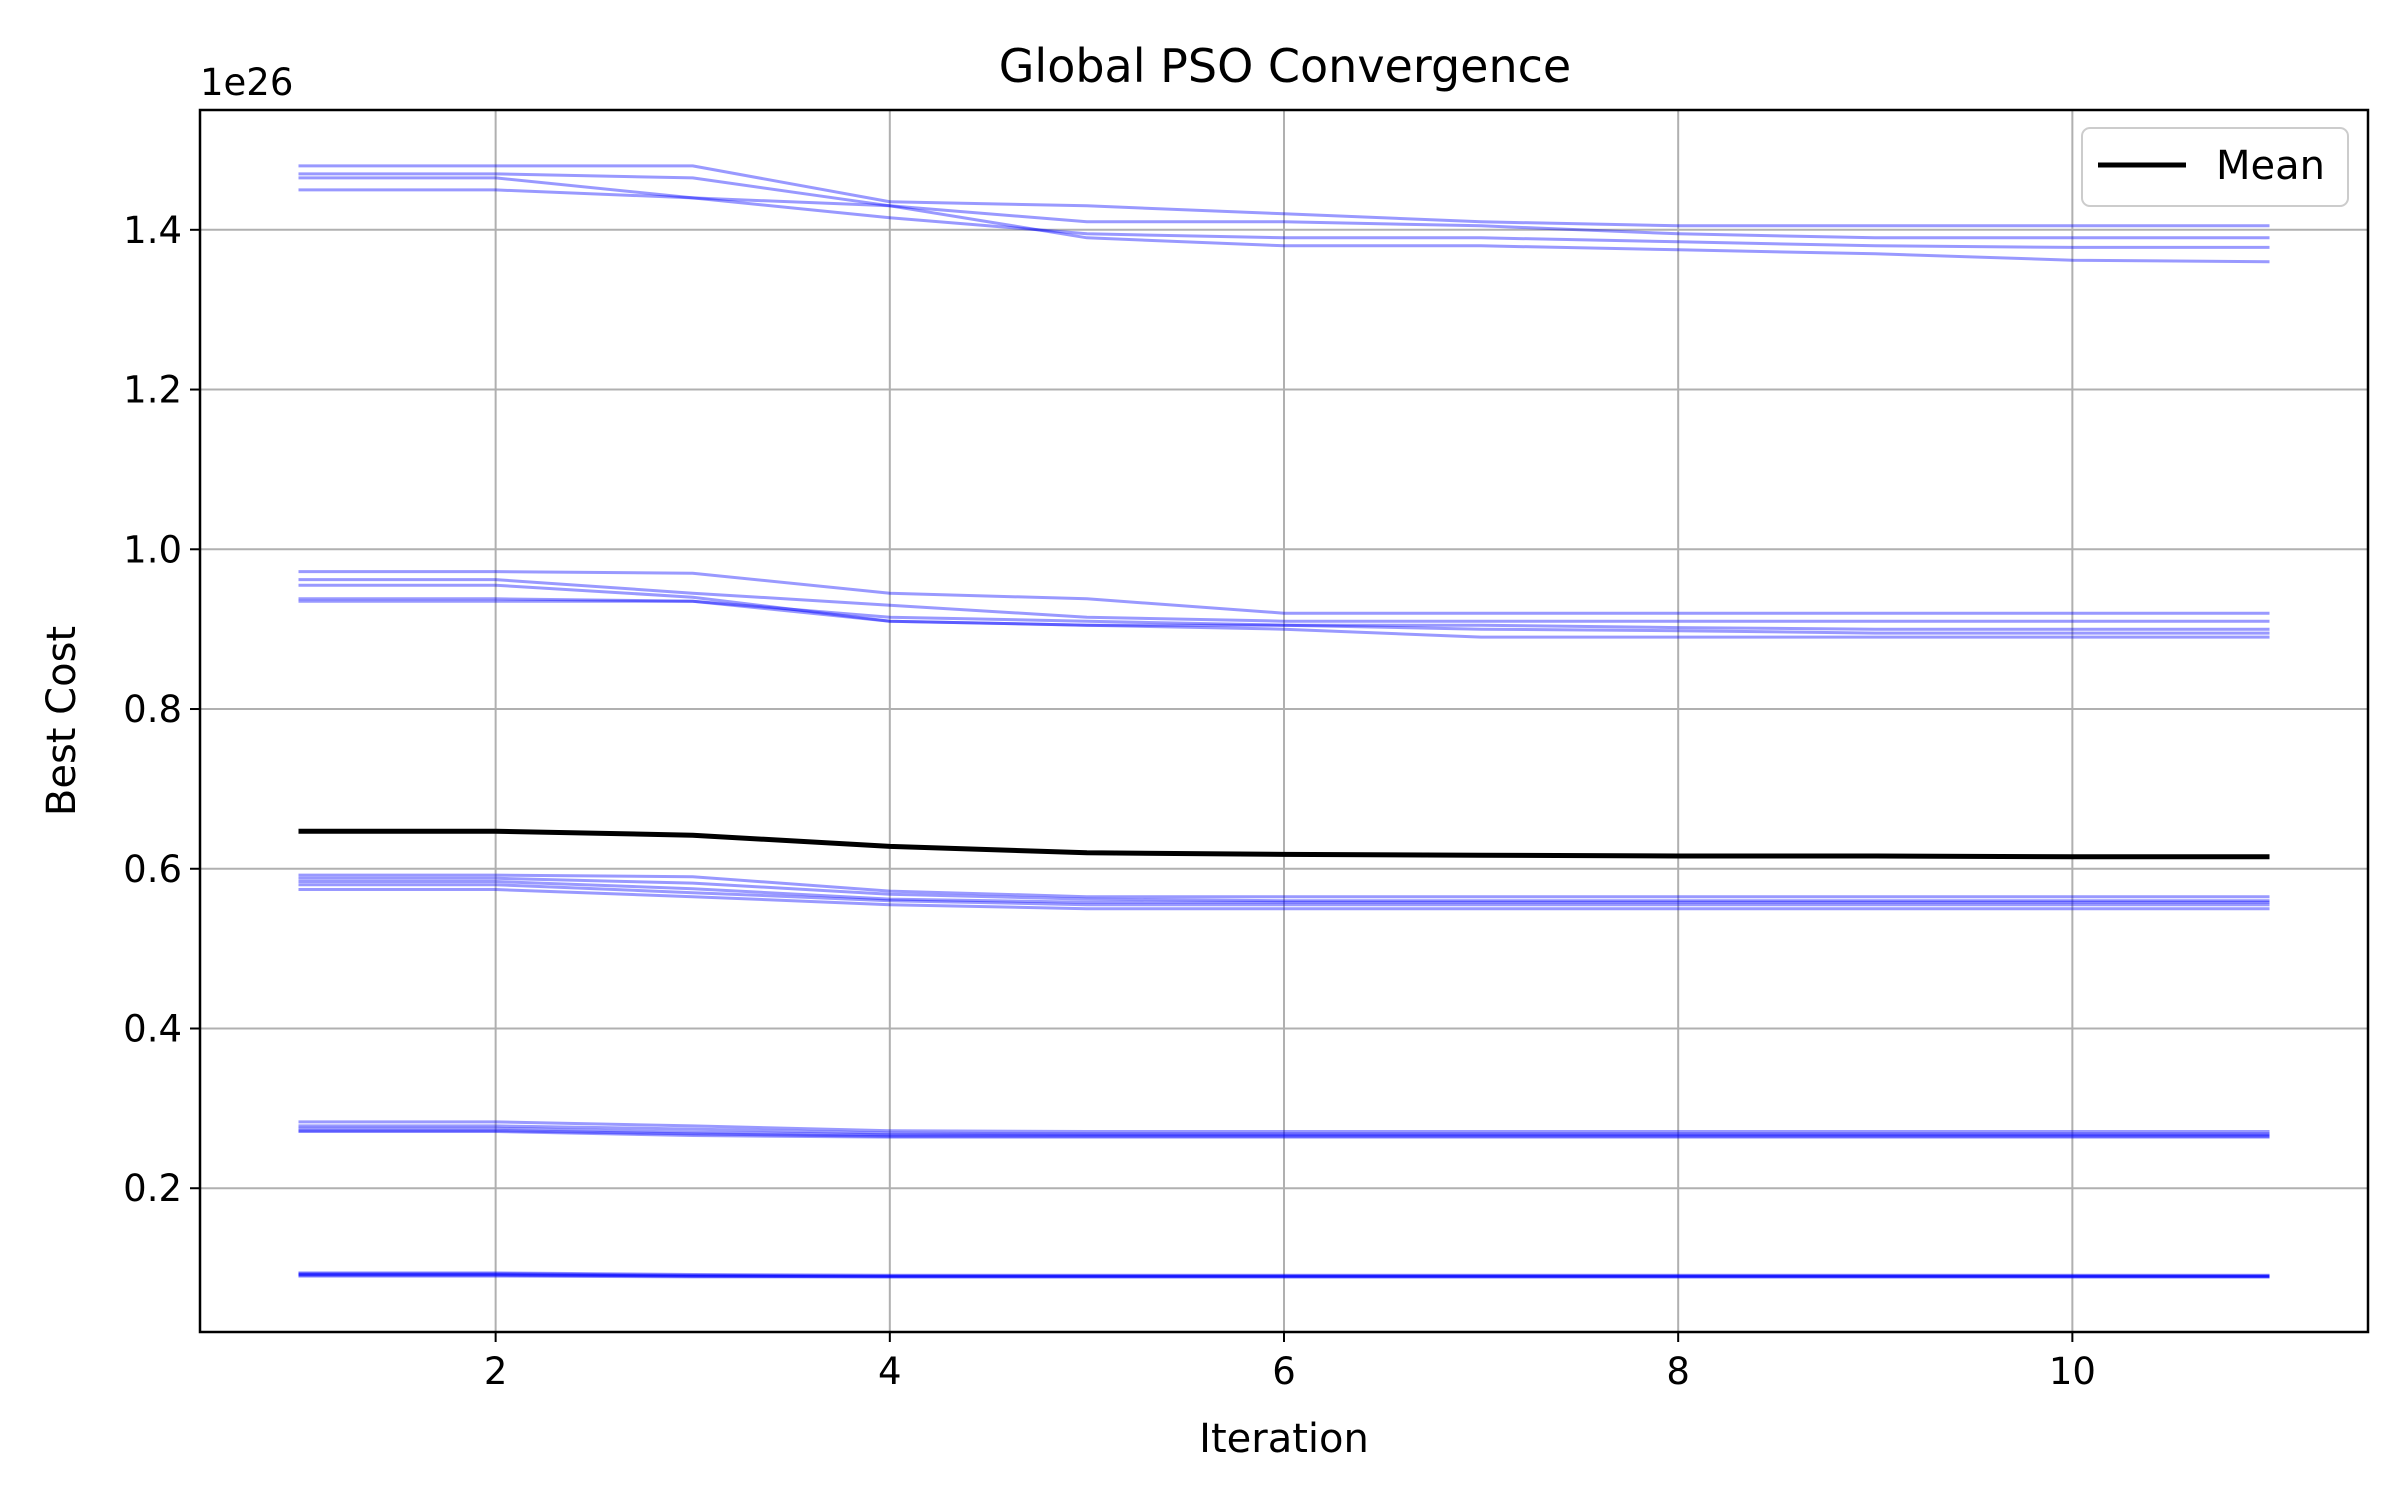 The width and height of the screenshot is (2400, 1500). I want to click on y-tick-label: 1.0, so click(152, 549).